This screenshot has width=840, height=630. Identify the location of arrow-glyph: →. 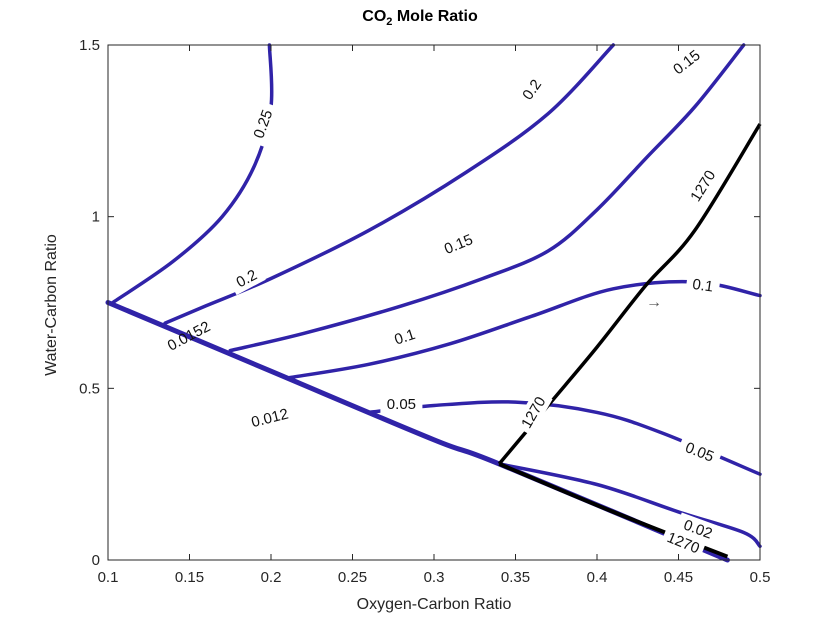
(654, 302).